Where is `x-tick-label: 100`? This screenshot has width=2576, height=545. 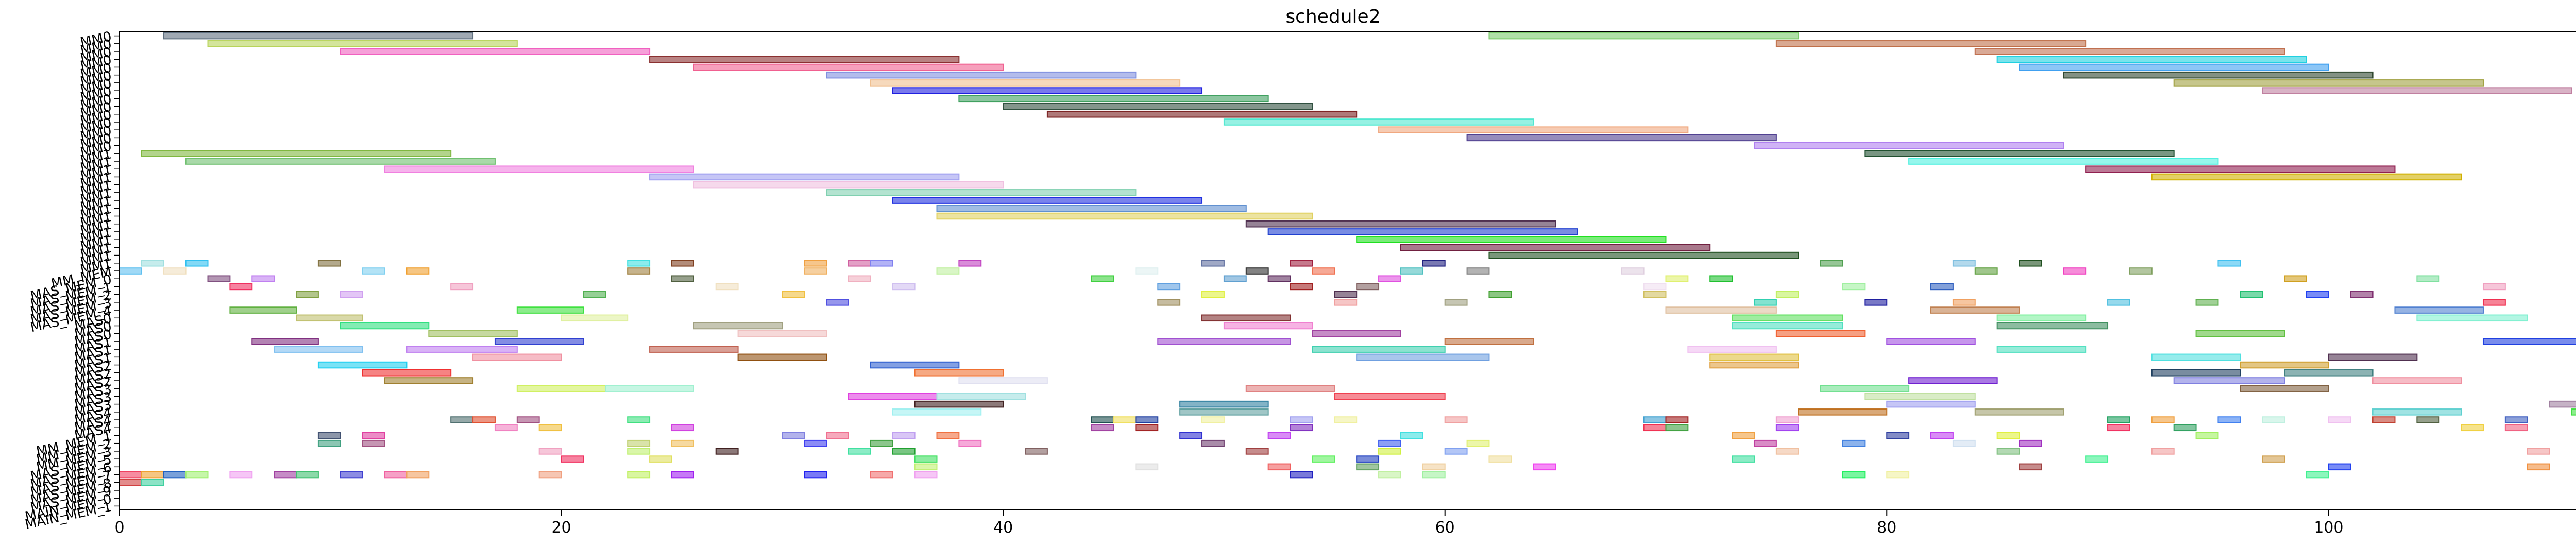 x-tick-label: 100 is located at coordinates (2328, 528).